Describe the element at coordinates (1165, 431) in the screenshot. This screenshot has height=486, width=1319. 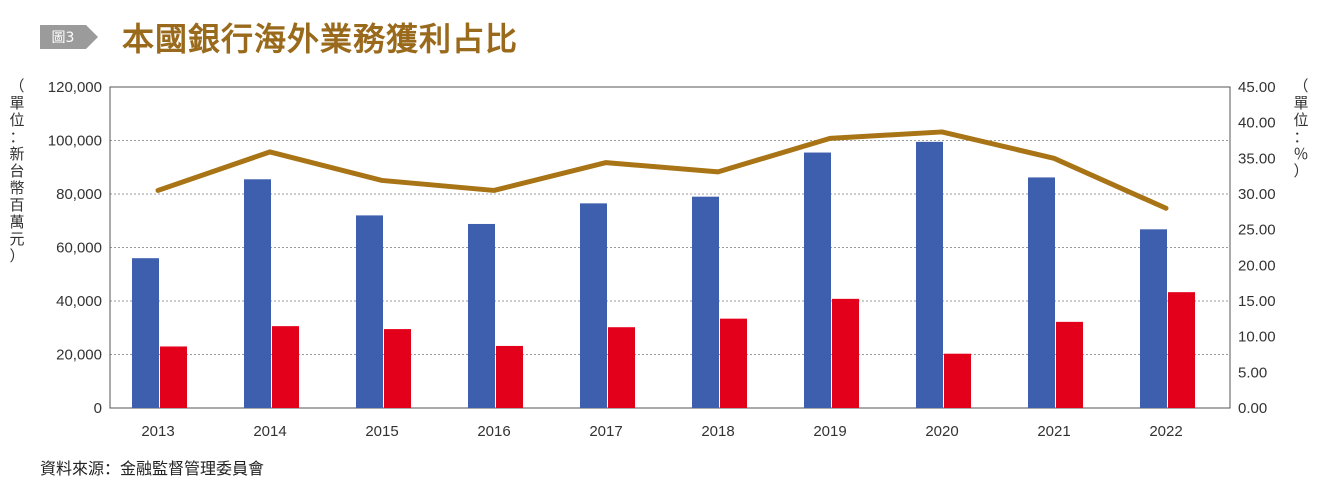
I see `x-tick-label: 2022` at that location.